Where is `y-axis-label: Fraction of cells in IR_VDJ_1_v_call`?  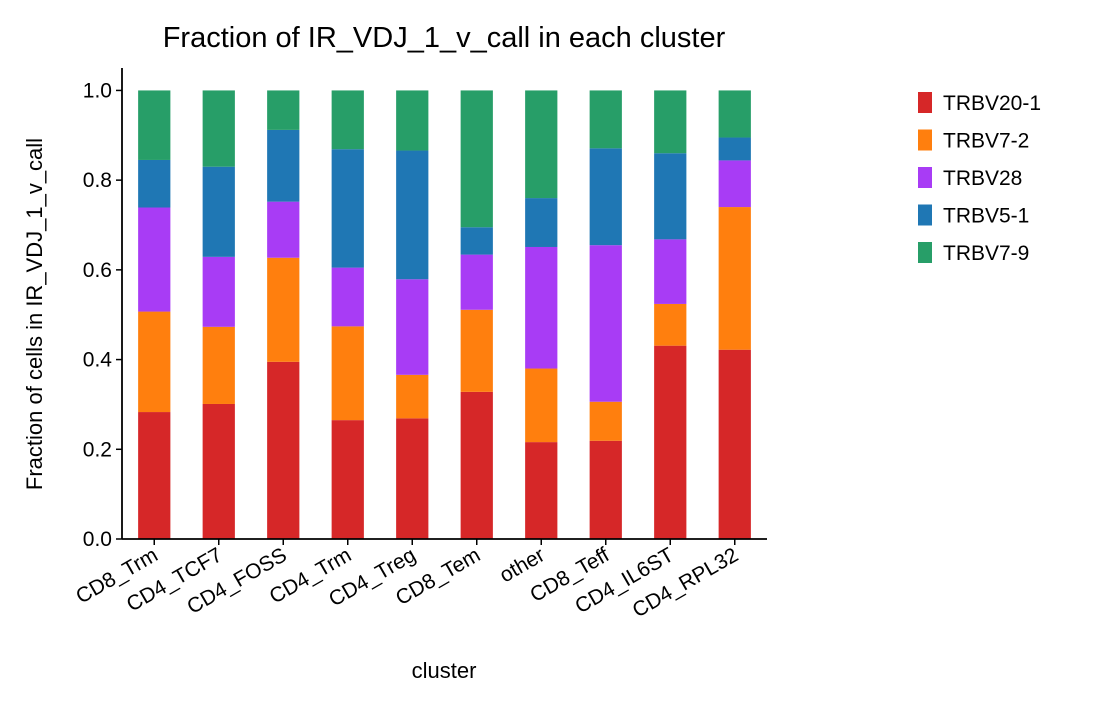
y-axis-label: Fraction of cells in IR_VDJ_1_v_call is located at coordinates (34, 314).